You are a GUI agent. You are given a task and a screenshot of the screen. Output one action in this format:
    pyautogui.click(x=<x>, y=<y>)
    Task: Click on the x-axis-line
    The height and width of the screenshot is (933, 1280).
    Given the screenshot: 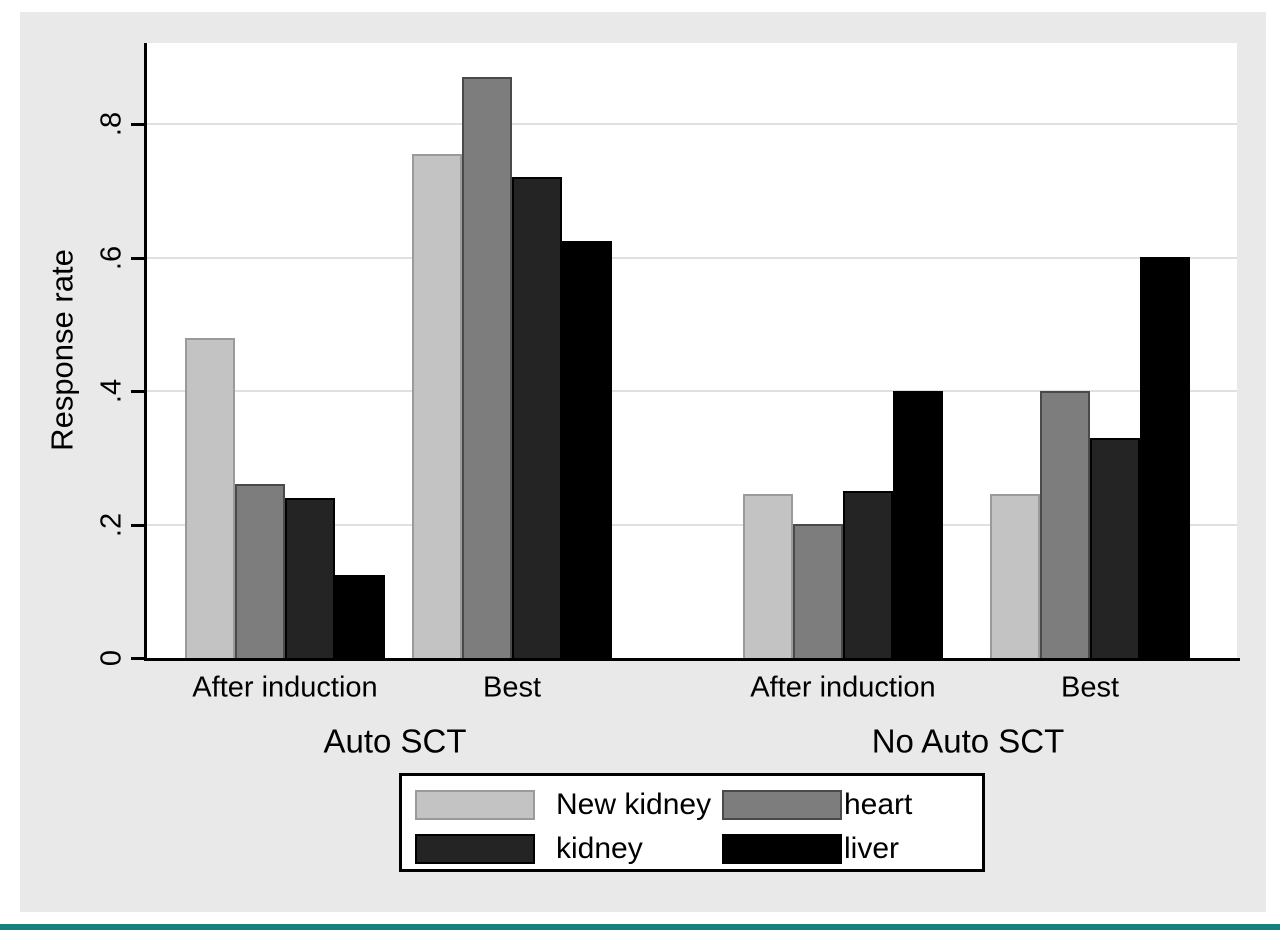 What is the action you would take?
    pyautogui.click(x=692, y=659)
    